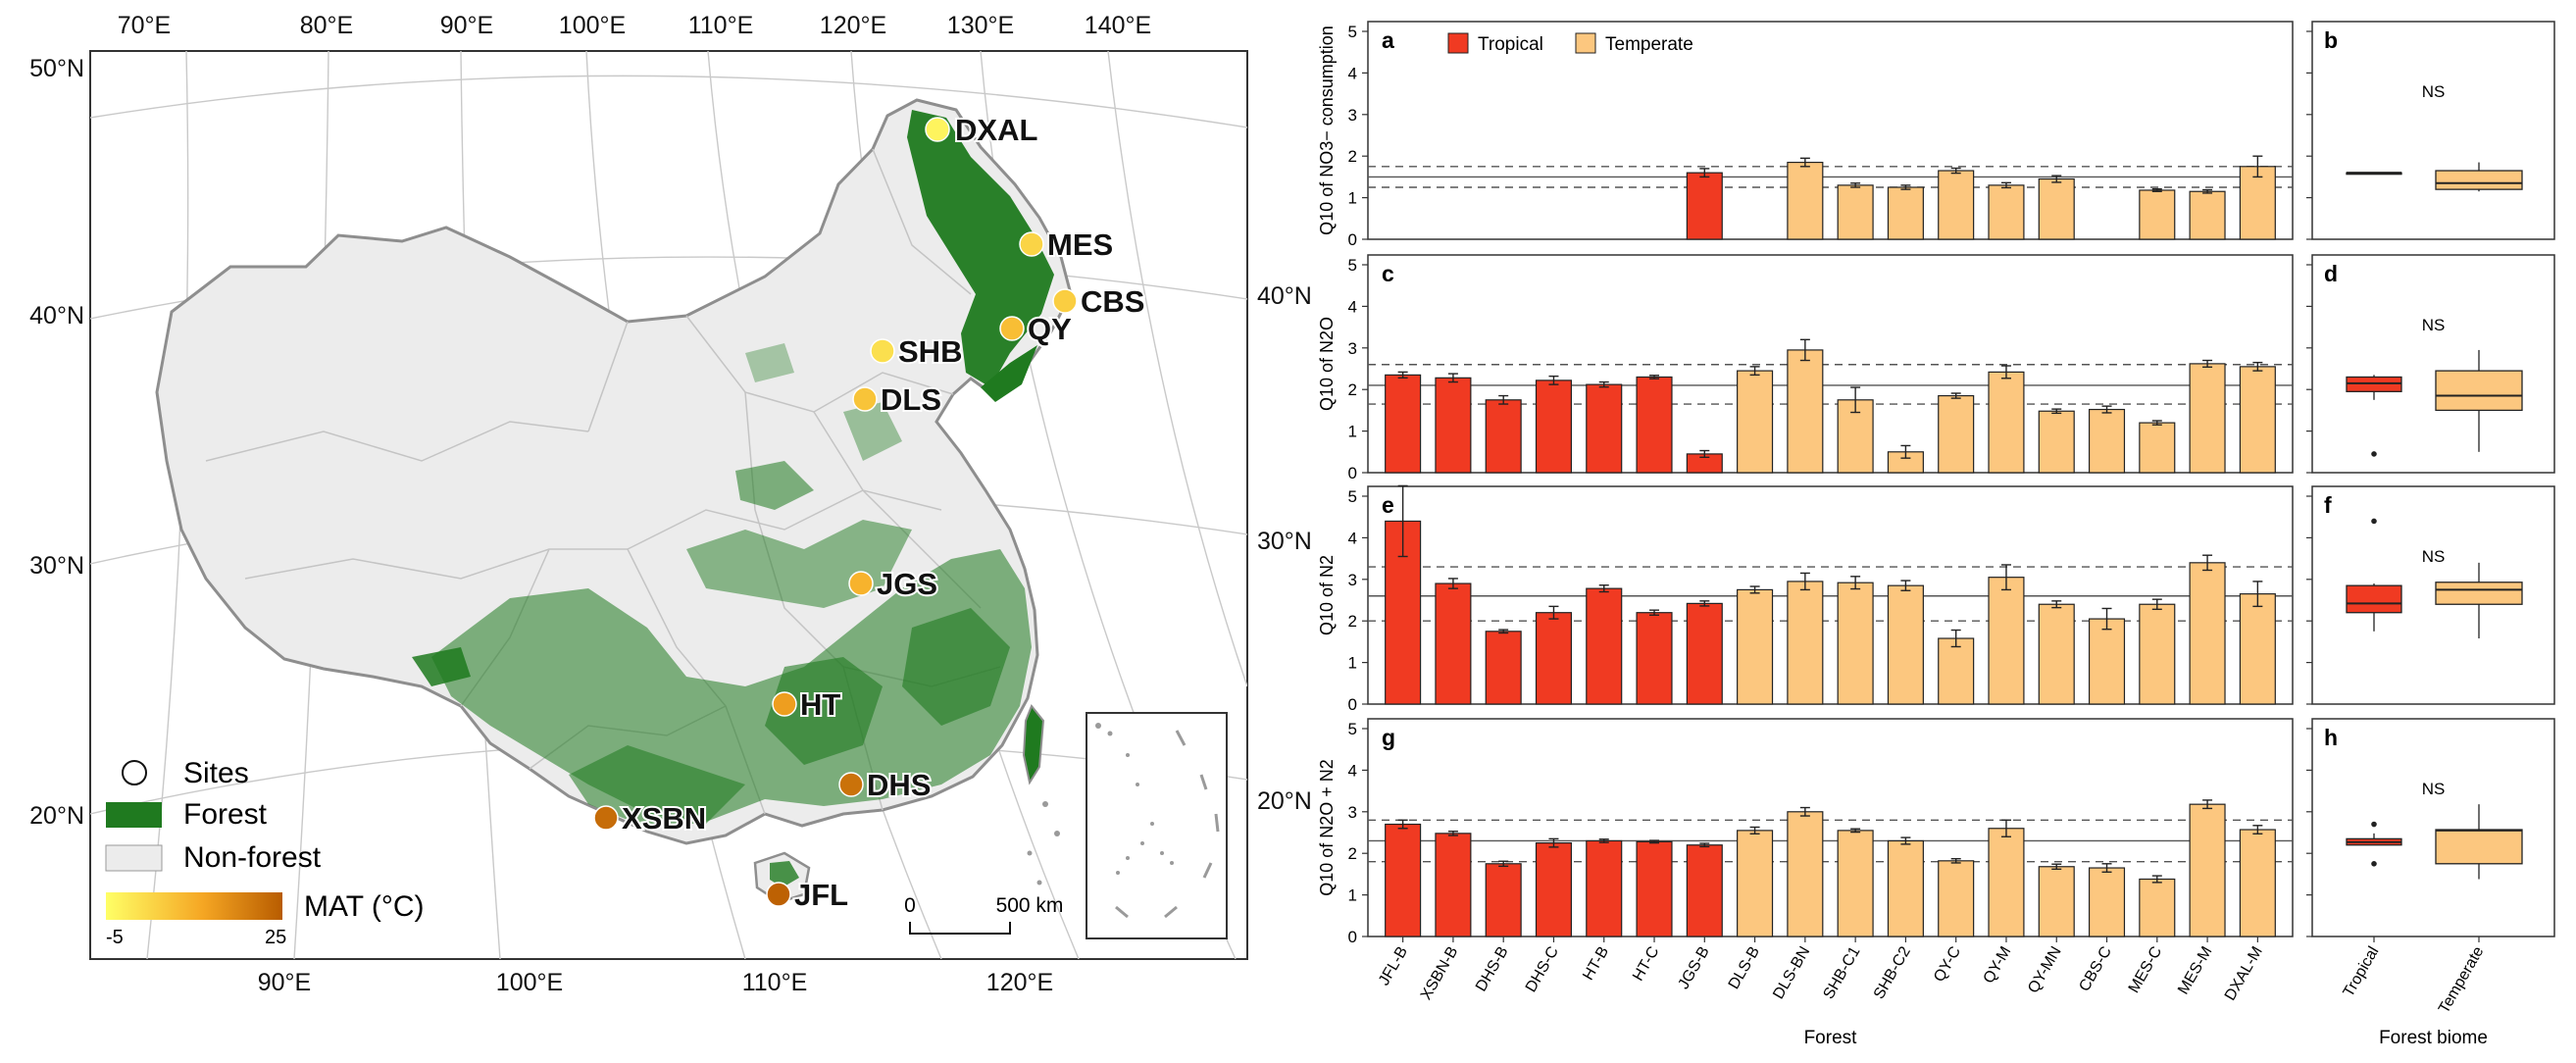 The height and width of the screenshot is (1063, 2576). I want to click on site-label: HT, so click(820, 704).